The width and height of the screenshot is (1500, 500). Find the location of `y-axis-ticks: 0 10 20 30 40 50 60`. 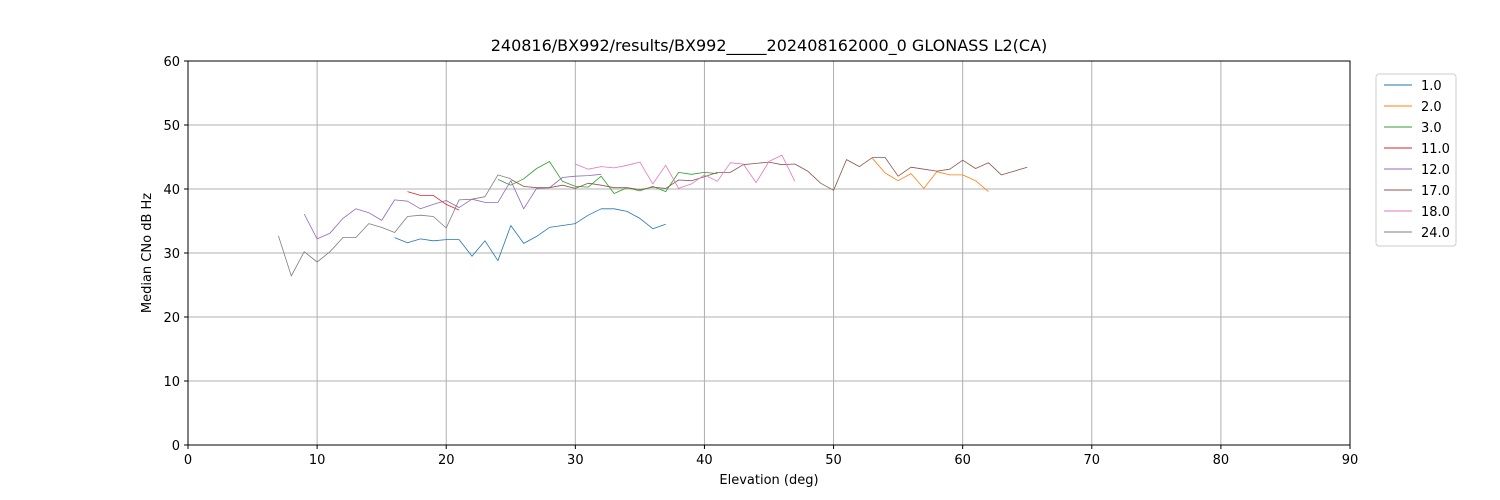

y-axis-ticks: 0 10 20 30 40 50 60 is located at coordinates (175, 254).